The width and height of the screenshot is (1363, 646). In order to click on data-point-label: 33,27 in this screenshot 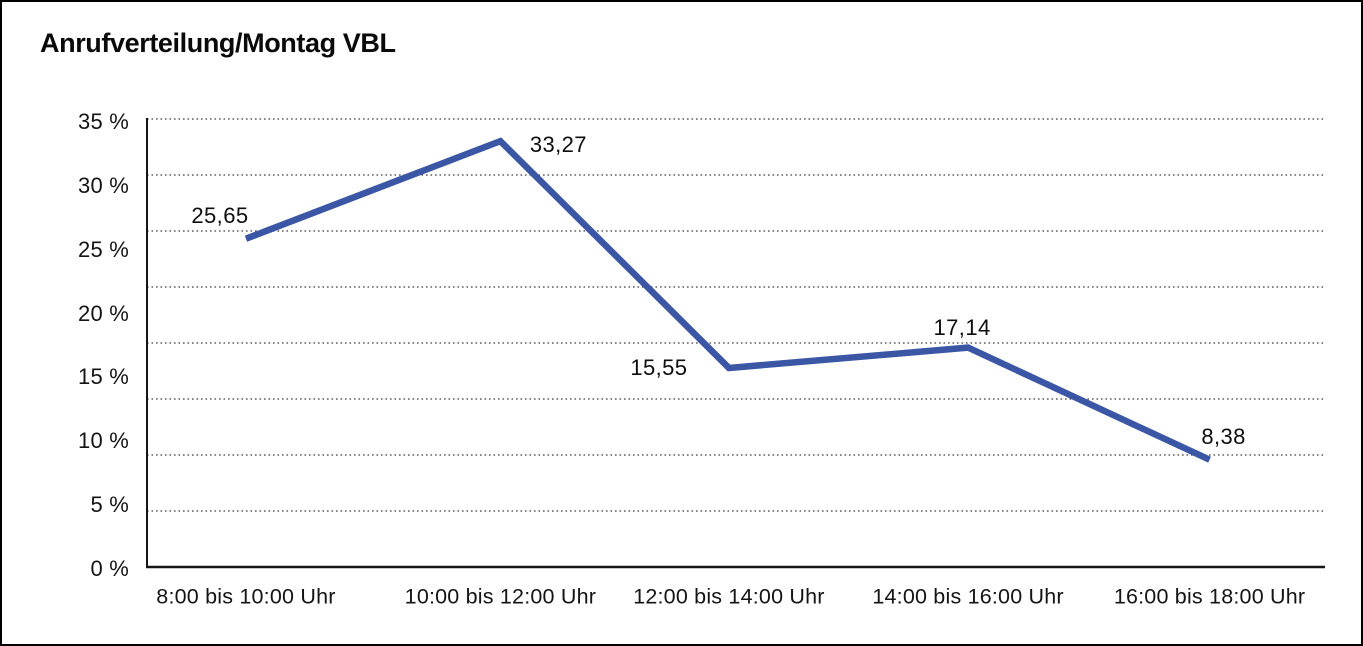, I will do `click(558, 145)`.